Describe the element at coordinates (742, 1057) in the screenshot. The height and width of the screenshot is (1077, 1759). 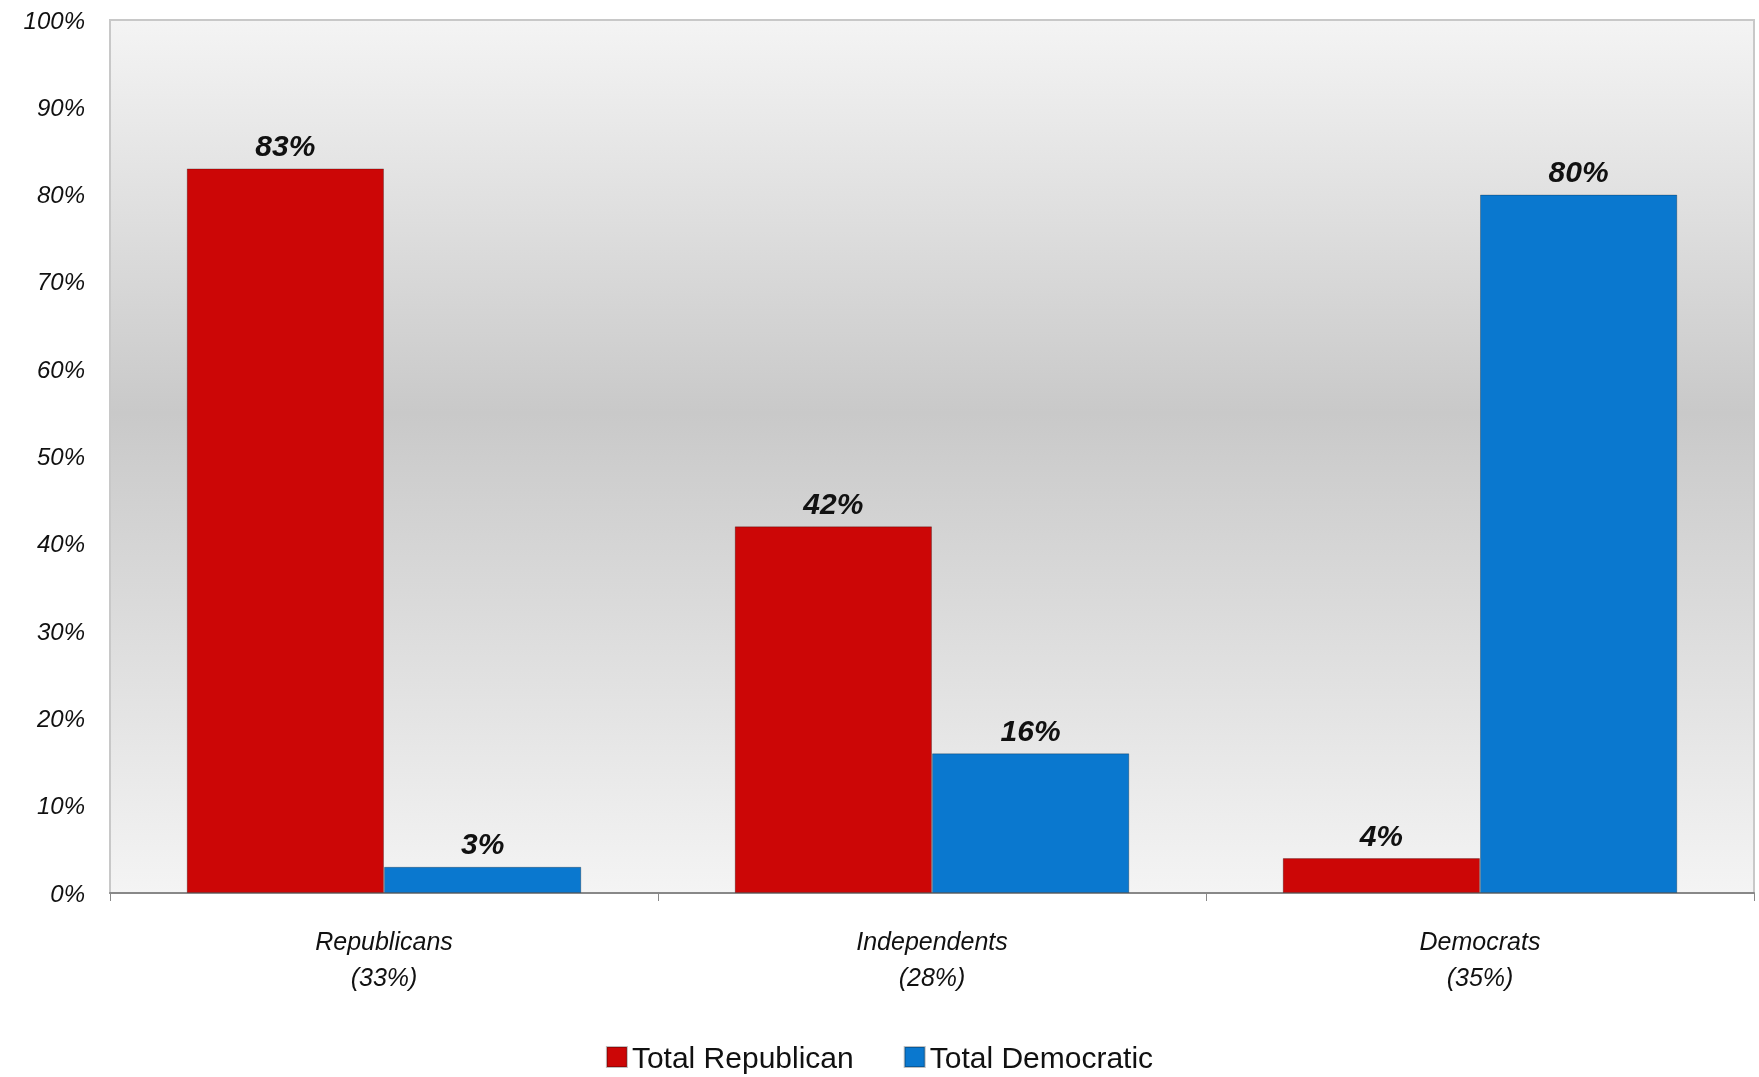
I see `legend-label: Total Republican` at that location.